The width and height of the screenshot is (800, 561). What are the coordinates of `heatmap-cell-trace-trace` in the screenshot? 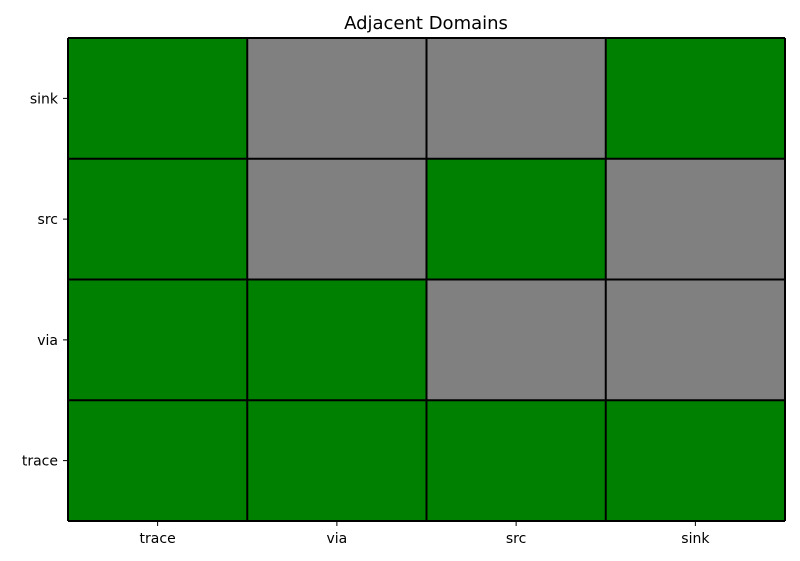 It's located at (158, 460).